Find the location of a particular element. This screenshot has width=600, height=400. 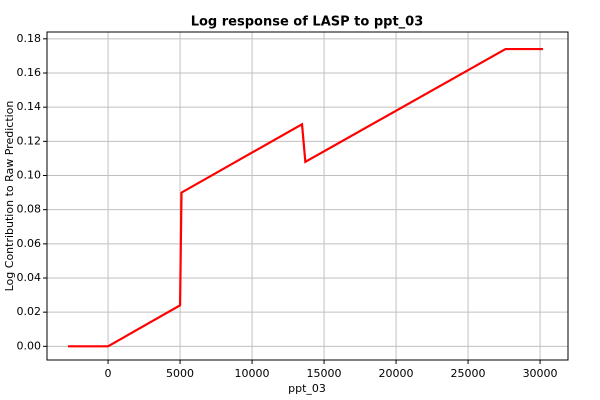

y-tick-label: 0.18 is located at coordinates (29, 38).